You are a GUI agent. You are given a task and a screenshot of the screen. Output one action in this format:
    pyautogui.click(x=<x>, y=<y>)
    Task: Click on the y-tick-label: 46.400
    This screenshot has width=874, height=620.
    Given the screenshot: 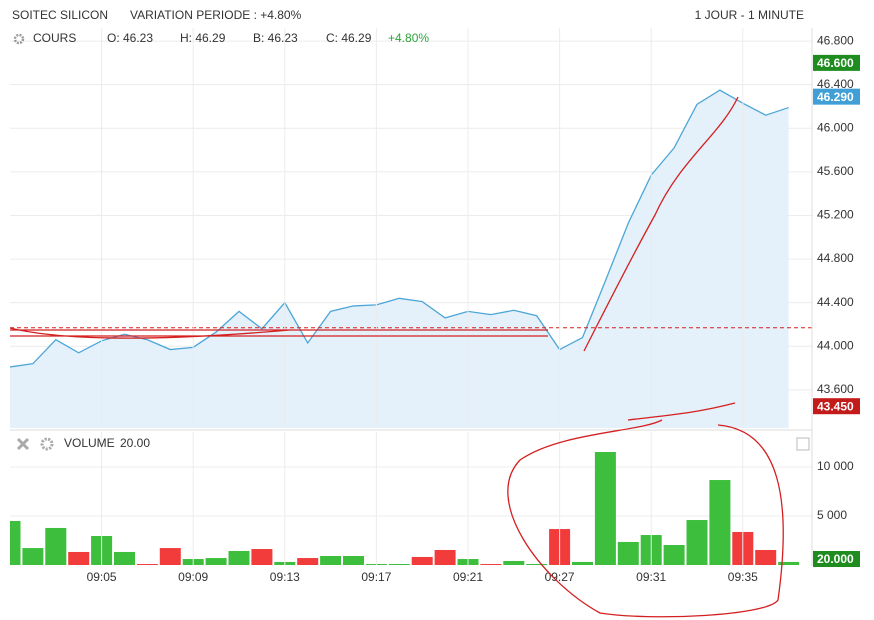 What is the action you would take?
    pyautogui.click(x=835, y=84)
    